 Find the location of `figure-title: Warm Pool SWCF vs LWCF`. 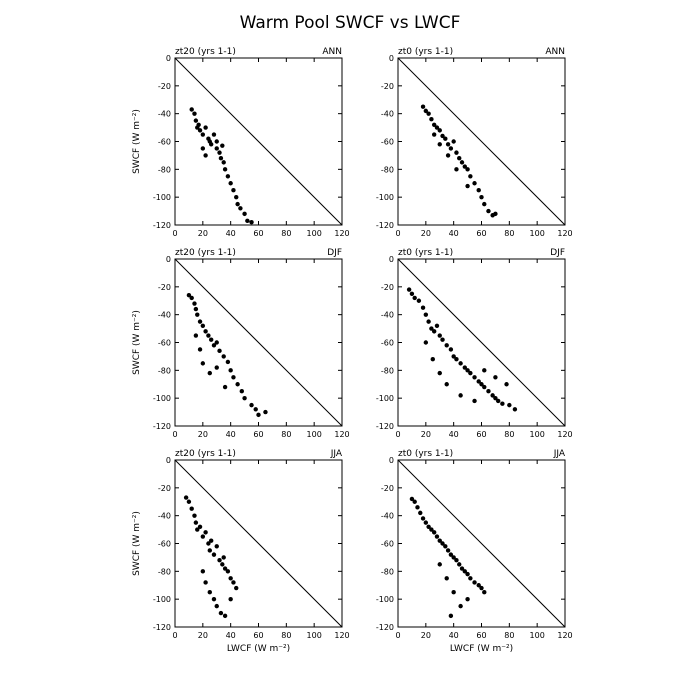

figure-title: Warm Pool SWCF vs LWCF is located at coordinates (350, 23).